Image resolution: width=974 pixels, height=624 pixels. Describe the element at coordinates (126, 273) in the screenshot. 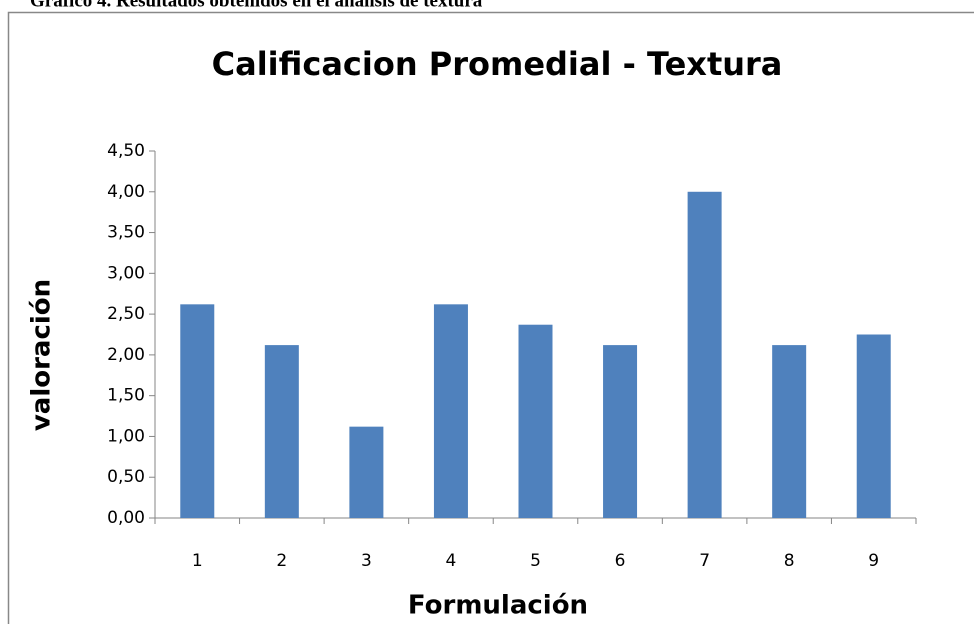

I see `y-tick-label: 3,00` at that location.